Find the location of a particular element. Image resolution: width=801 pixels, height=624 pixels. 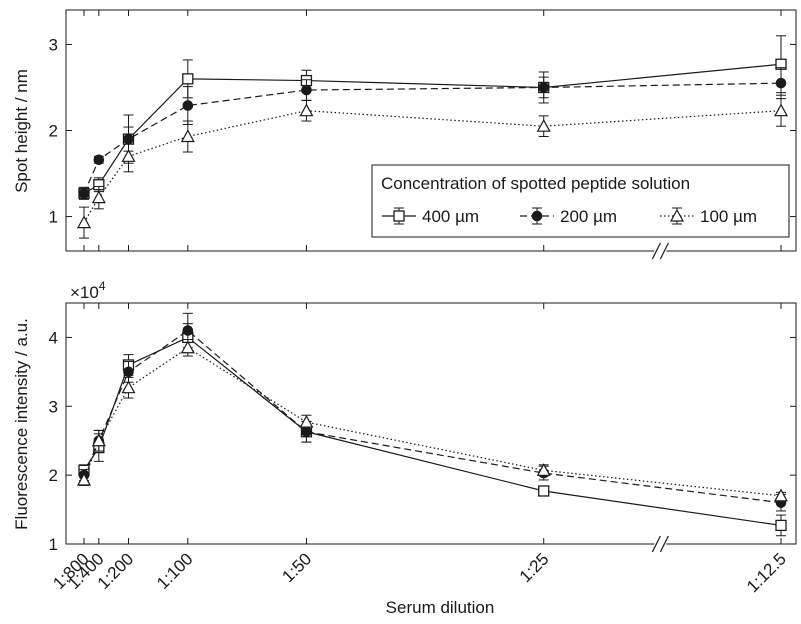

top-axis-break is located at coordinates (660, 251).